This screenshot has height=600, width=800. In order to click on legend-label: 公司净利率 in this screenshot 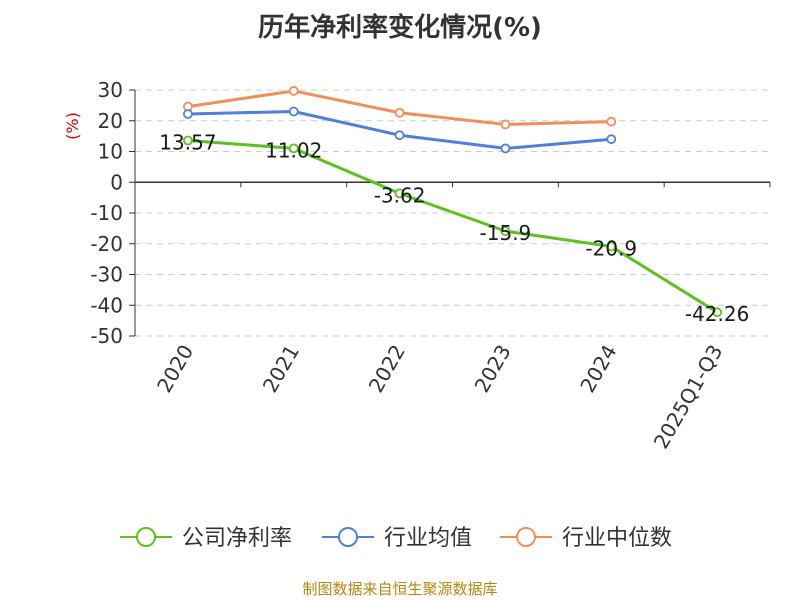, I will do `click(237, 538)`.